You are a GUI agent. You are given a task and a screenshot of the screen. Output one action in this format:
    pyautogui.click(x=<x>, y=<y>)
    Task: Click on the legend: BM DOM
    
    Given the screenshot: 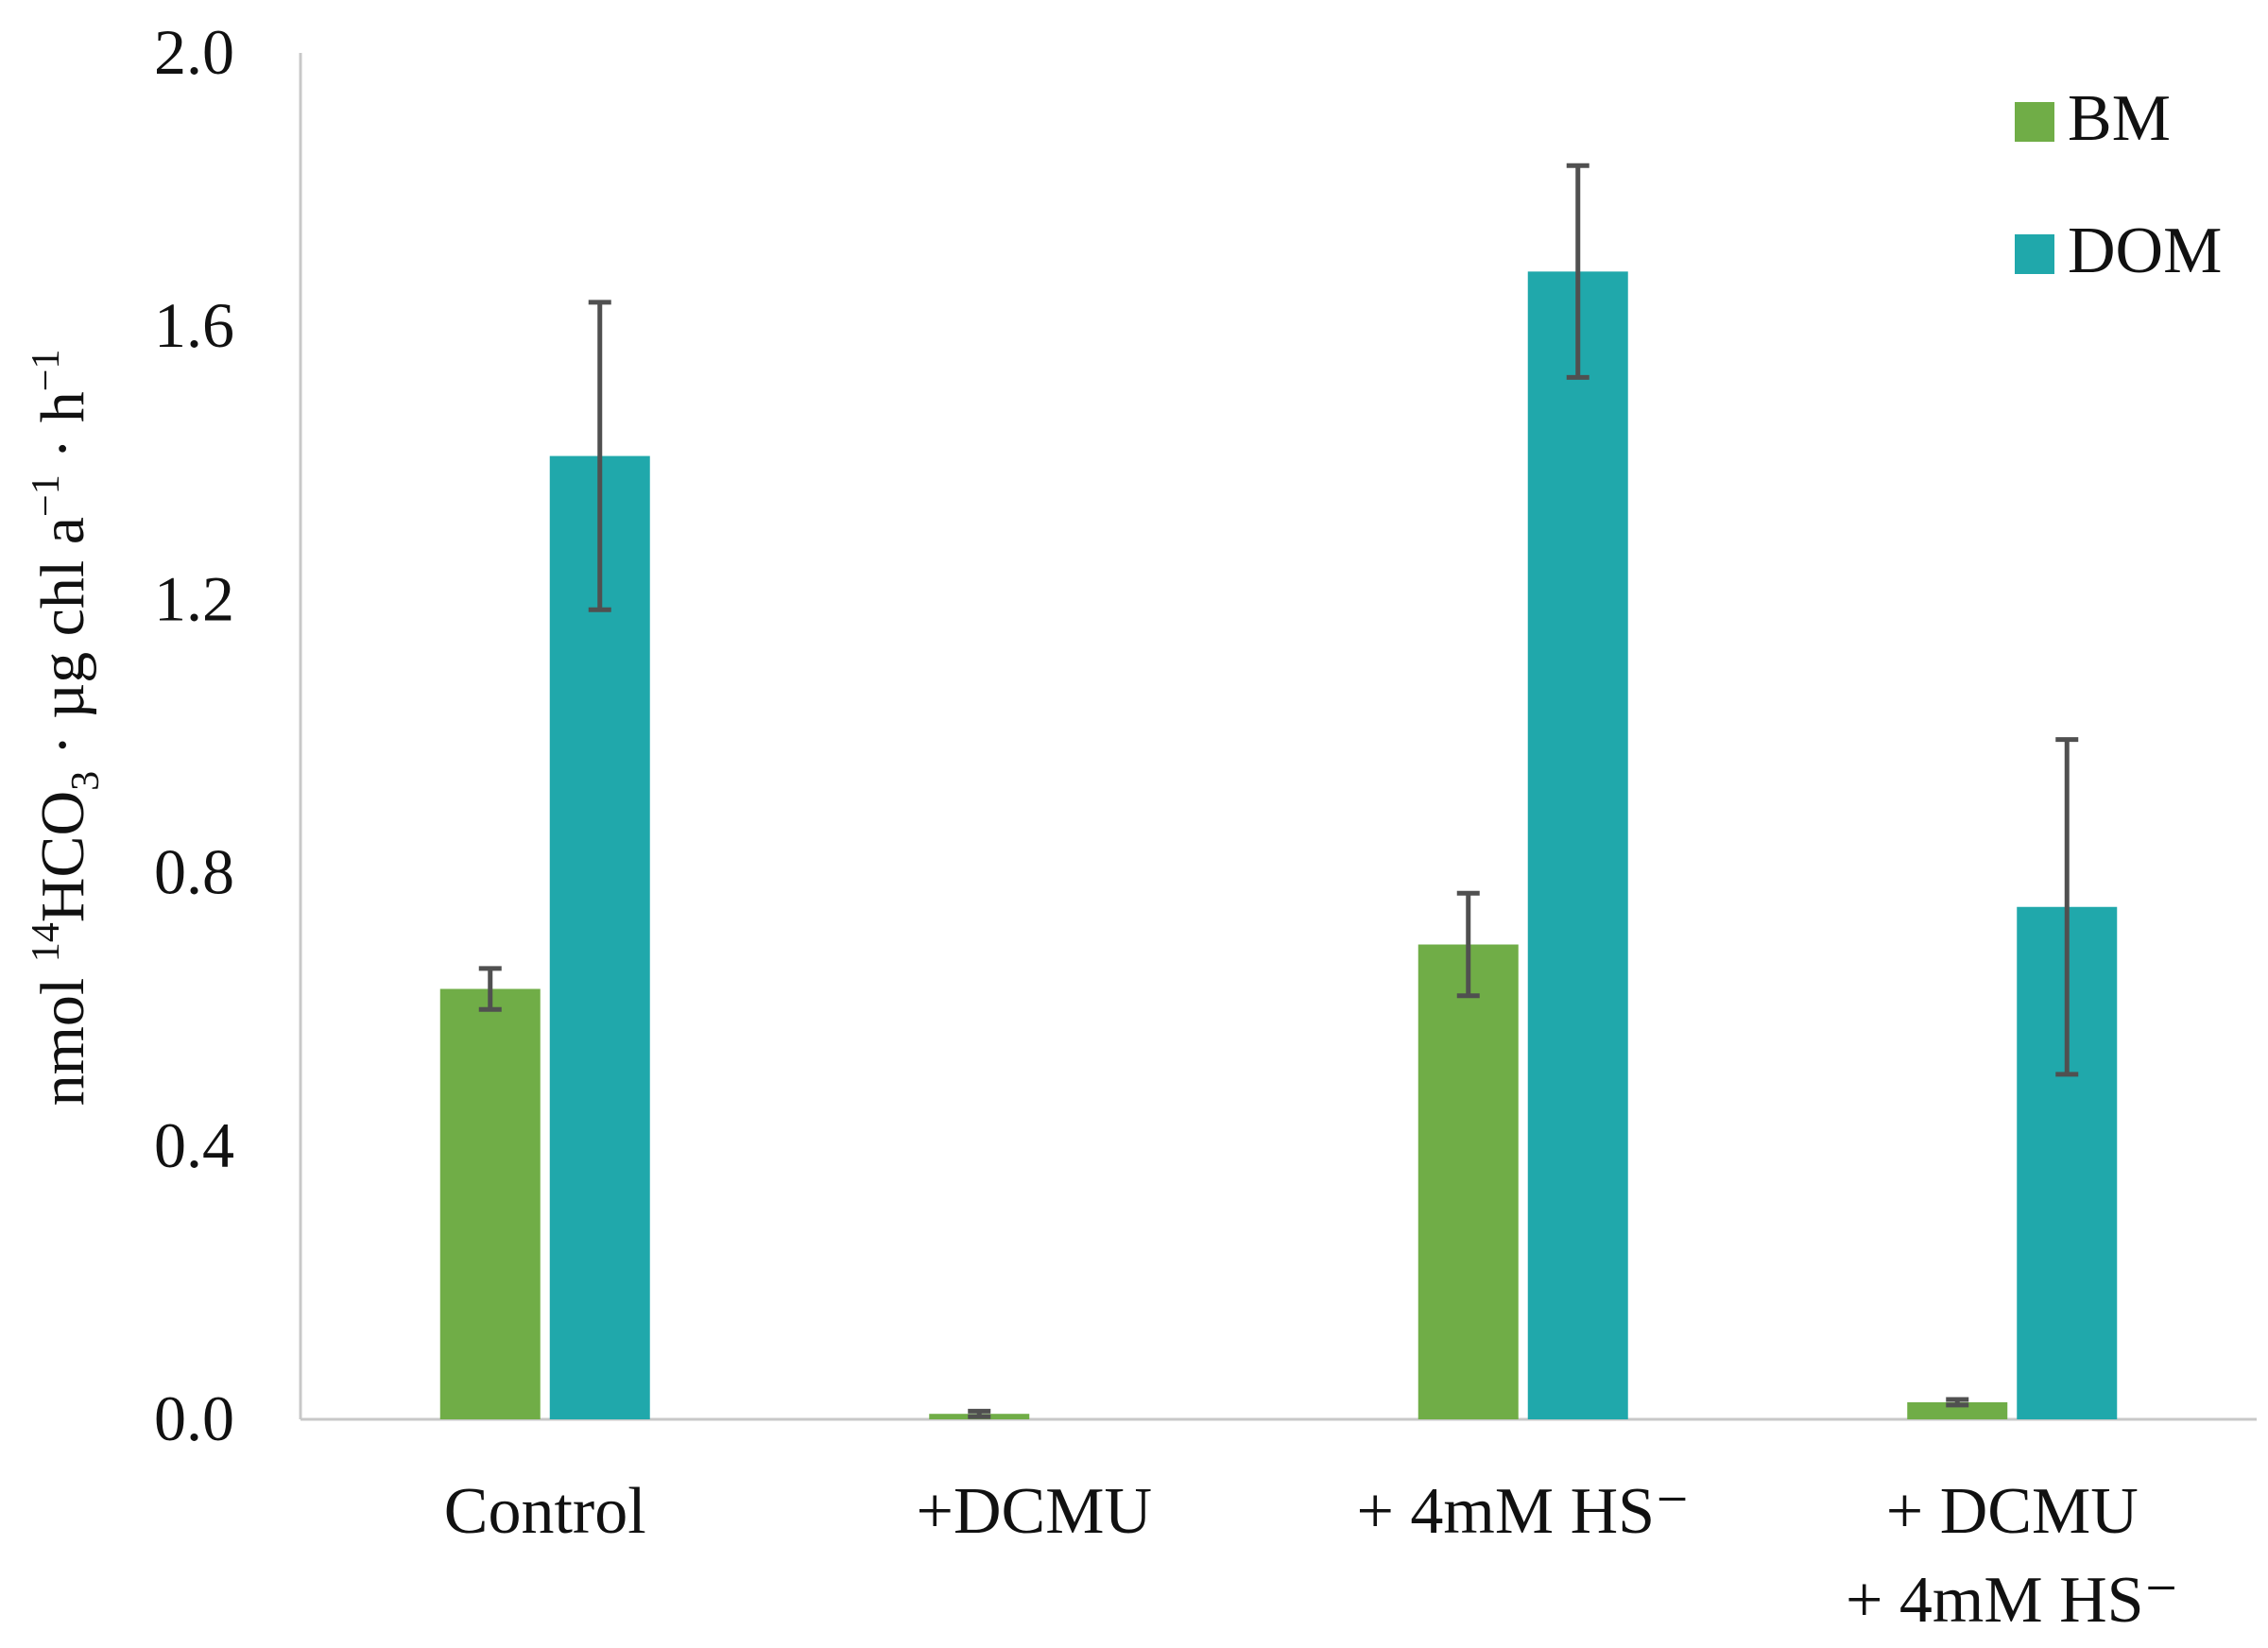 What is the action you would take?
    pyautogui.click(x=2118, y=184)
    